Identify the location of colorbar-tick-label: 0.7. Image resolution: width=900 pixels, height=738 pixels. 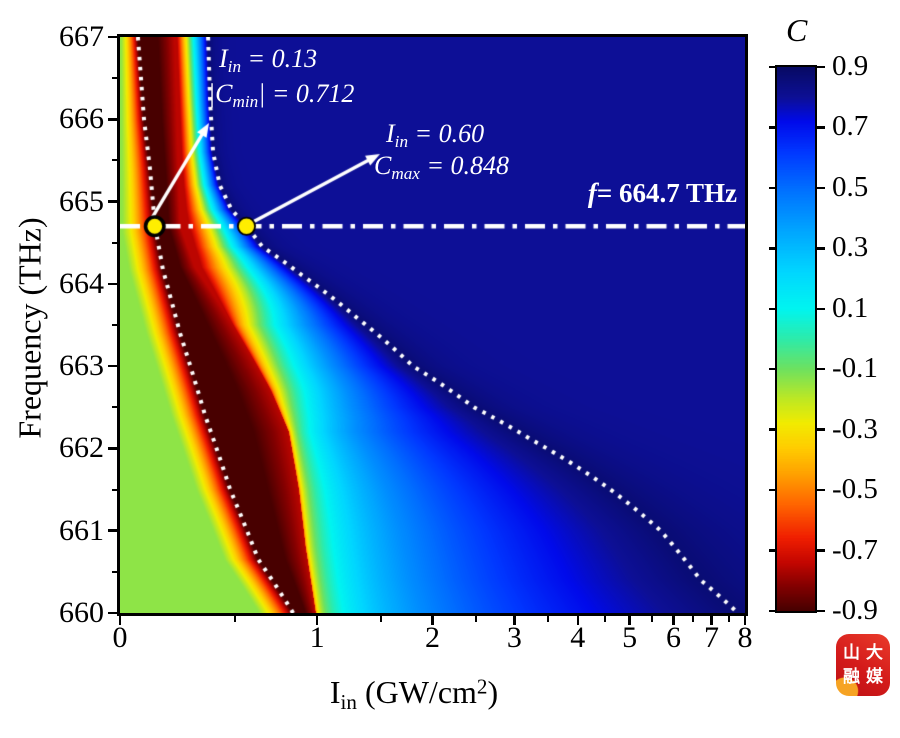
(850, 126).